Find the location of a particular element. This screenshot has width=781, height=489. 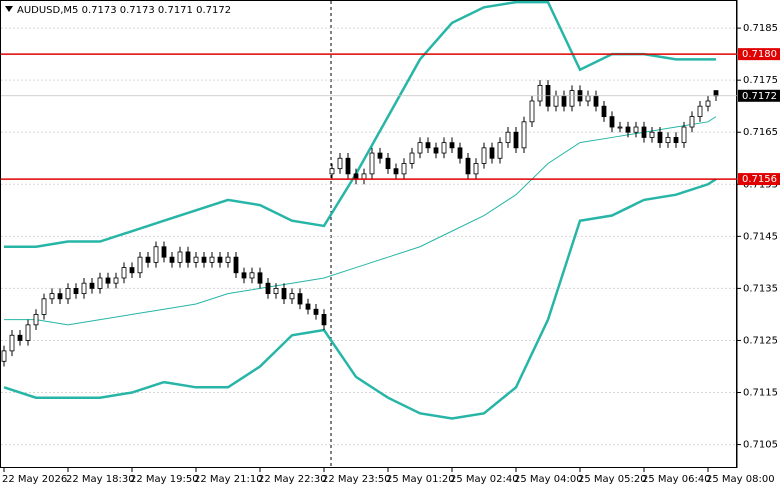

price-label: 0.7172 is located at coordinates (759, 96).